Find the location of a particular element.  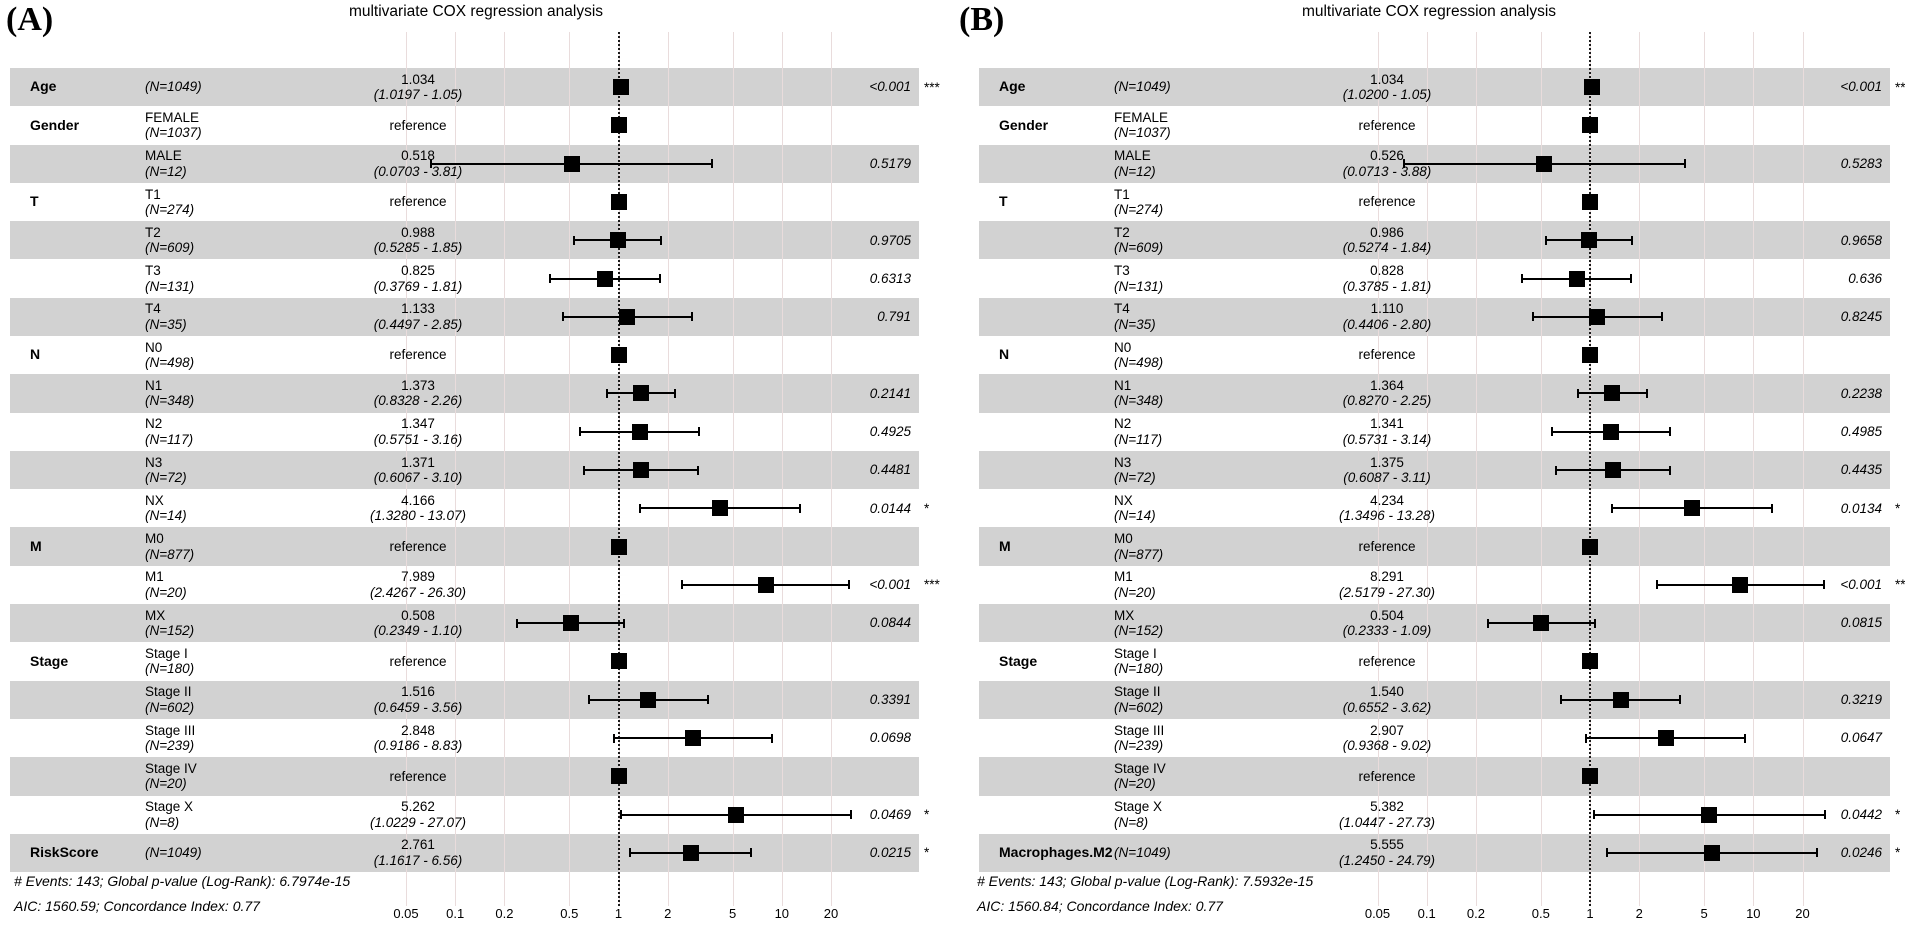

sample-size-label: (N=1037) is located at coordinates (173, 133).